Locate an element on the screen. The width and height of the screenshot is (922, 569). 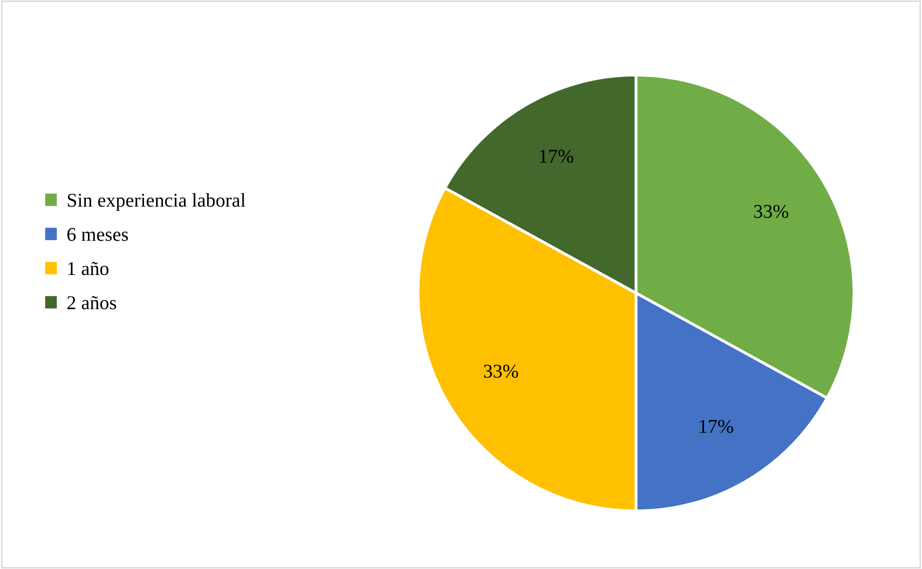
legend-label: 6 meses is located at coordinates (97, 234).